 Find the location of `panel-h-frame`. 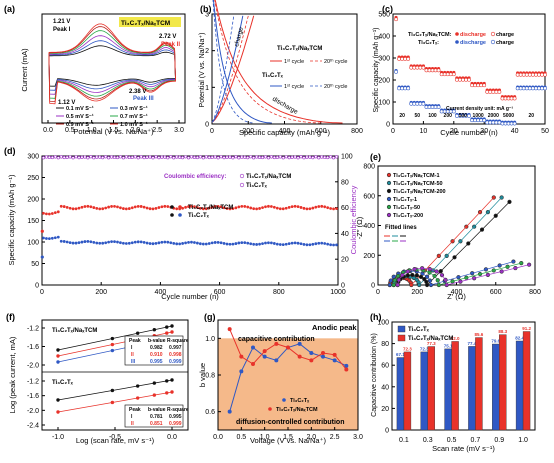

panel-h-frame is located at coordinates (463, 376).